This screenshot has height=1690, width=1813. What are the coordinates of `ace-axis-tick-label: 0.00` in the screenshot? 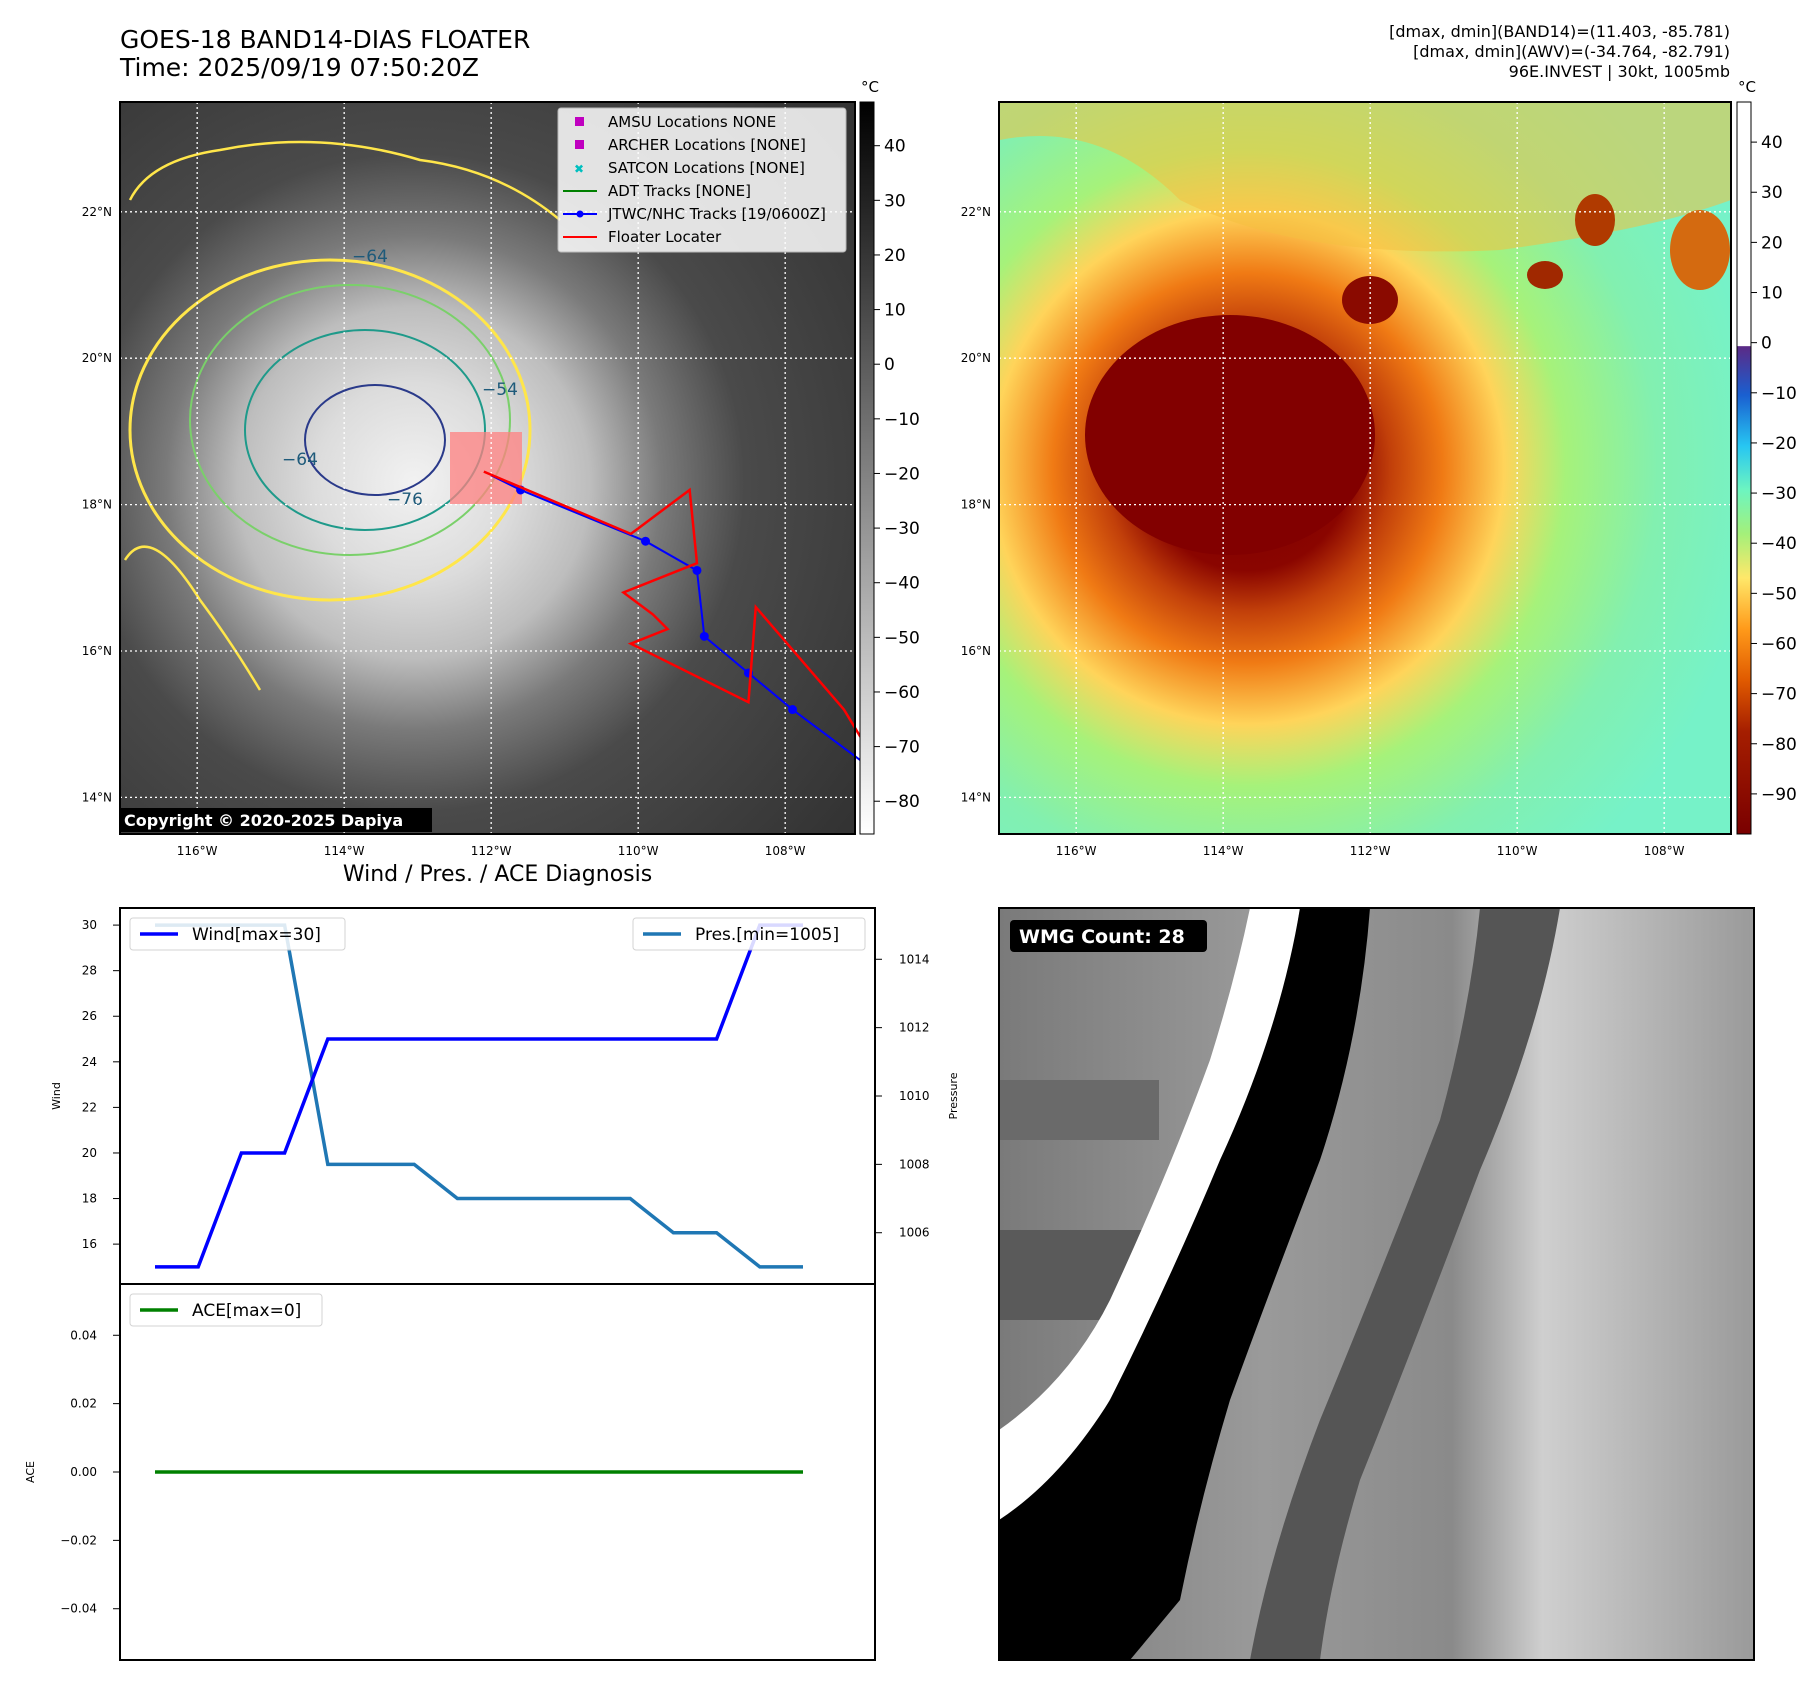 It's located at (83, 1472).